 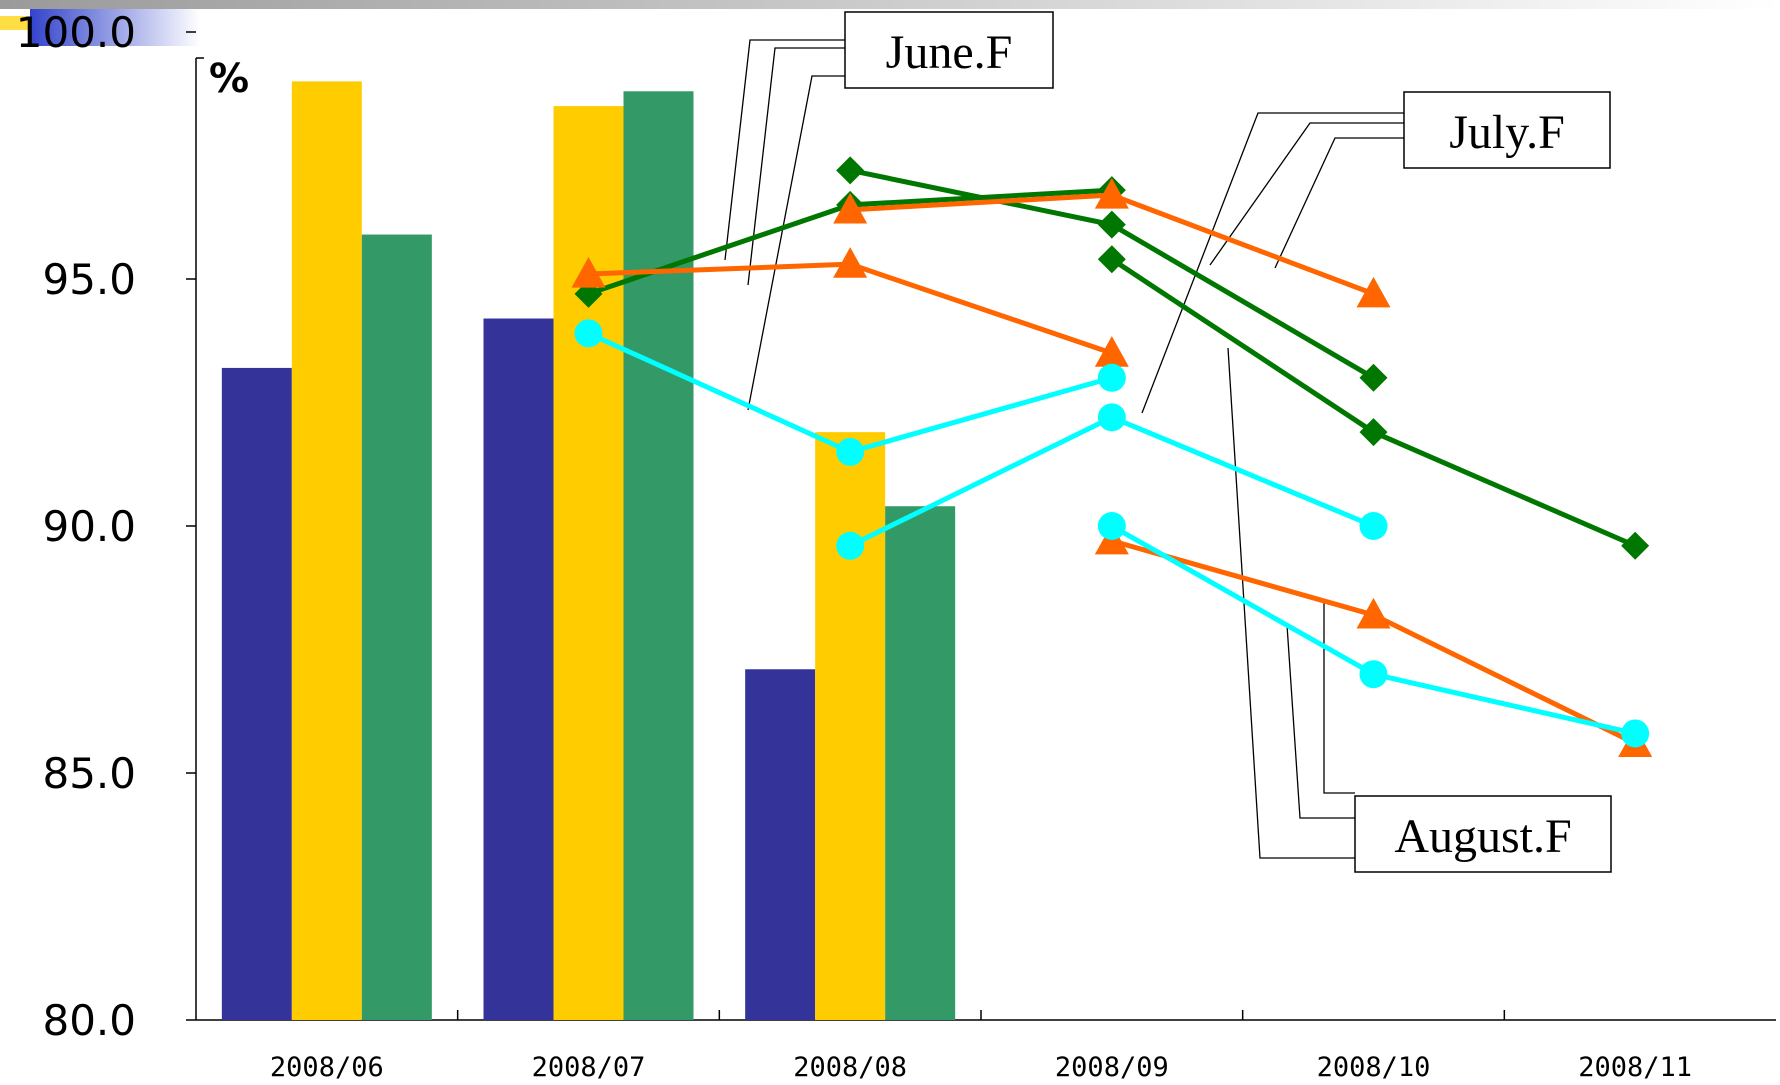 I want to click on callout-label: June.F, so click(x=949, y=52).